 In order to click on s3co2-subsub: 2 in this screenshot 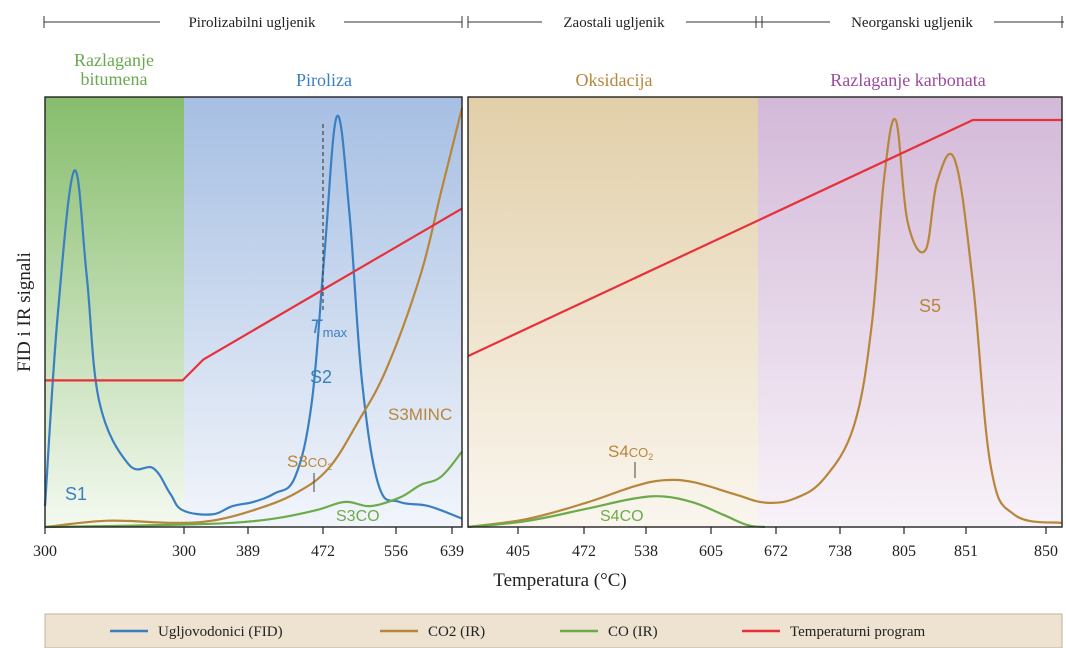, I will do `click(329, 467)`.